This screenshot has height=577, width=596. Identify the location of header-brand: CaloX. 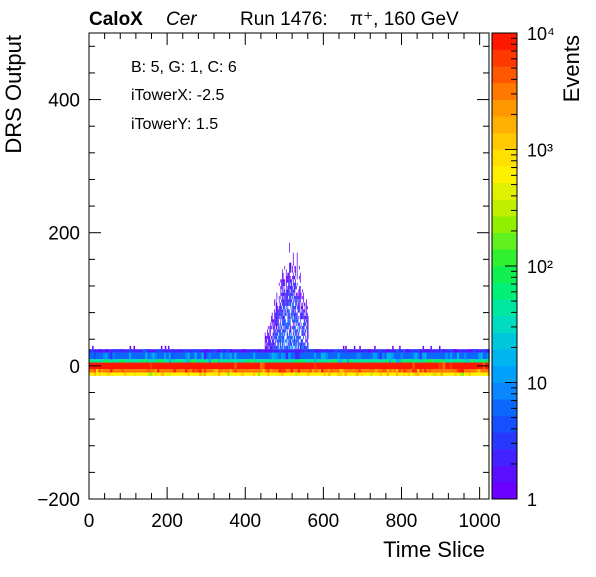
(116, 19).